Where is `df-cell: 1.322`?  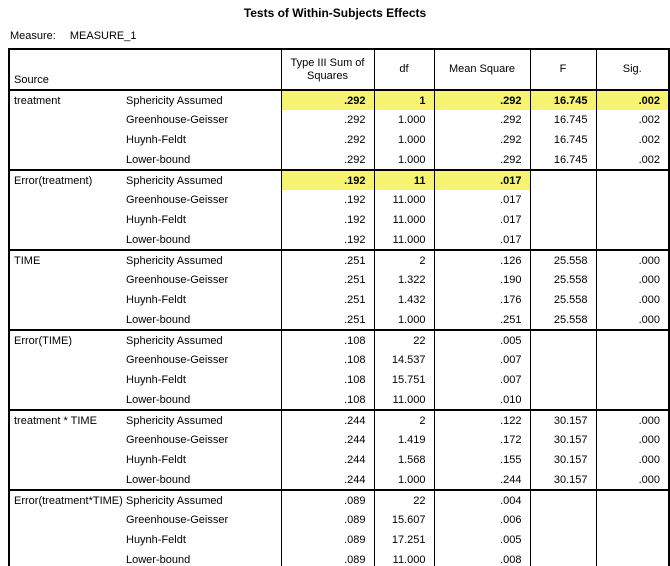
df-cell: 1.322 is located at coordinates (403, 280).